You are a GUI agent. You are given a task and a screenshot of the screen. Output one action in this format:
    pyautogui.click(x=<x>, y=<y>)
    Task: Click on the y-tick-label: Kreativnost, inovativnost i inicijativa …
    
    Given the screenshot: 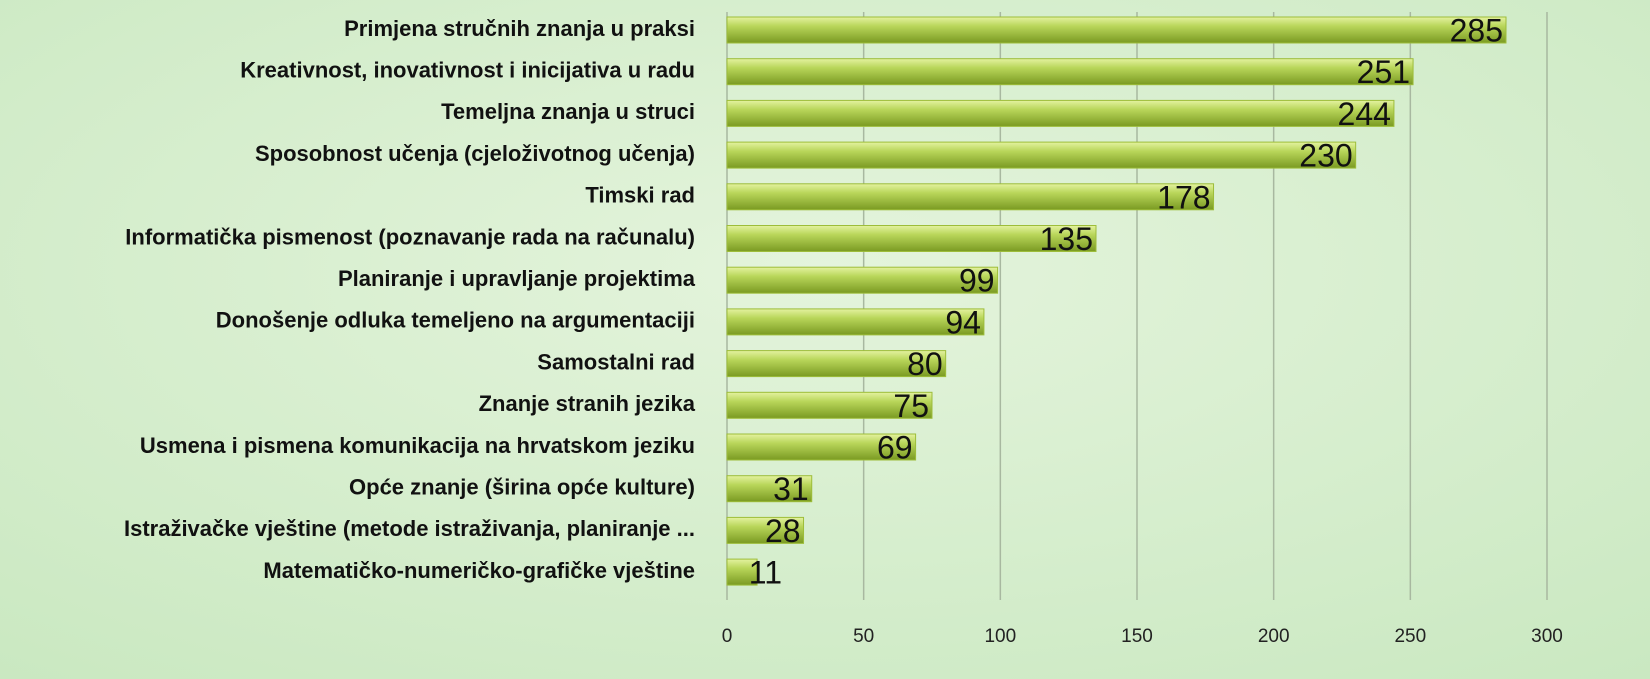 What is the action you would take?
    pyautogui.click(x=467, y=70)
    